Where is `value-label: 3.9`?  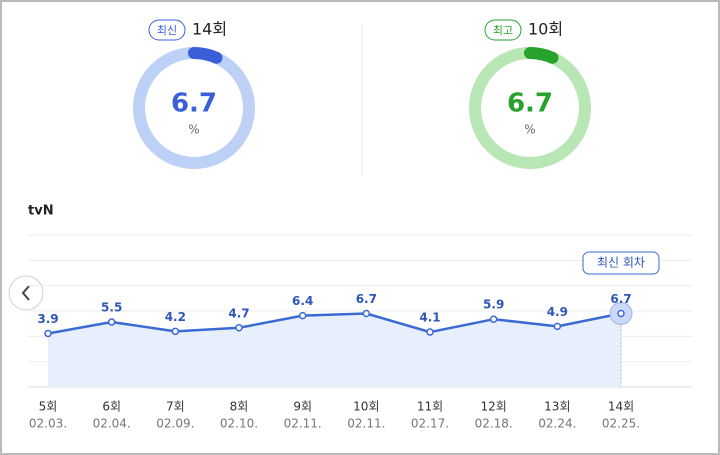
value-label: 3.9 is located at coordinates (47, 319).